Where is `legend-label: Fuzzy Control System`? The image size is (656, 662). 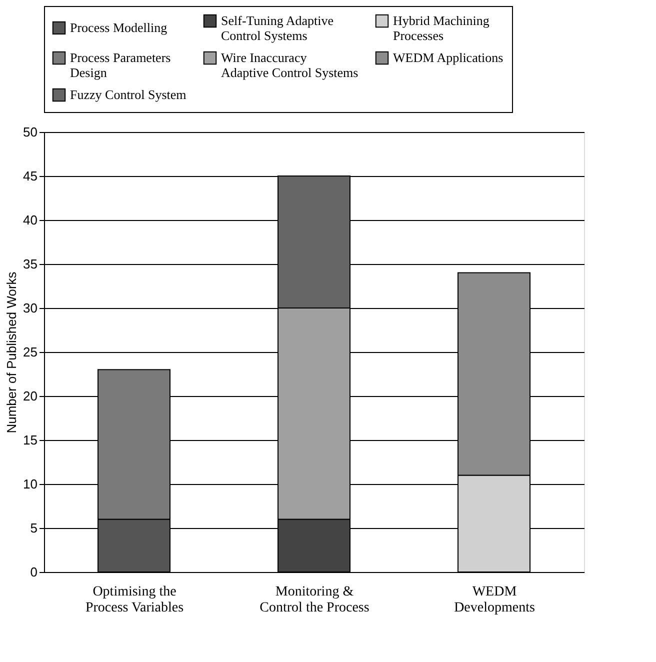
legend-label: Fuzzy Control System is located at coordinates (128, 94).